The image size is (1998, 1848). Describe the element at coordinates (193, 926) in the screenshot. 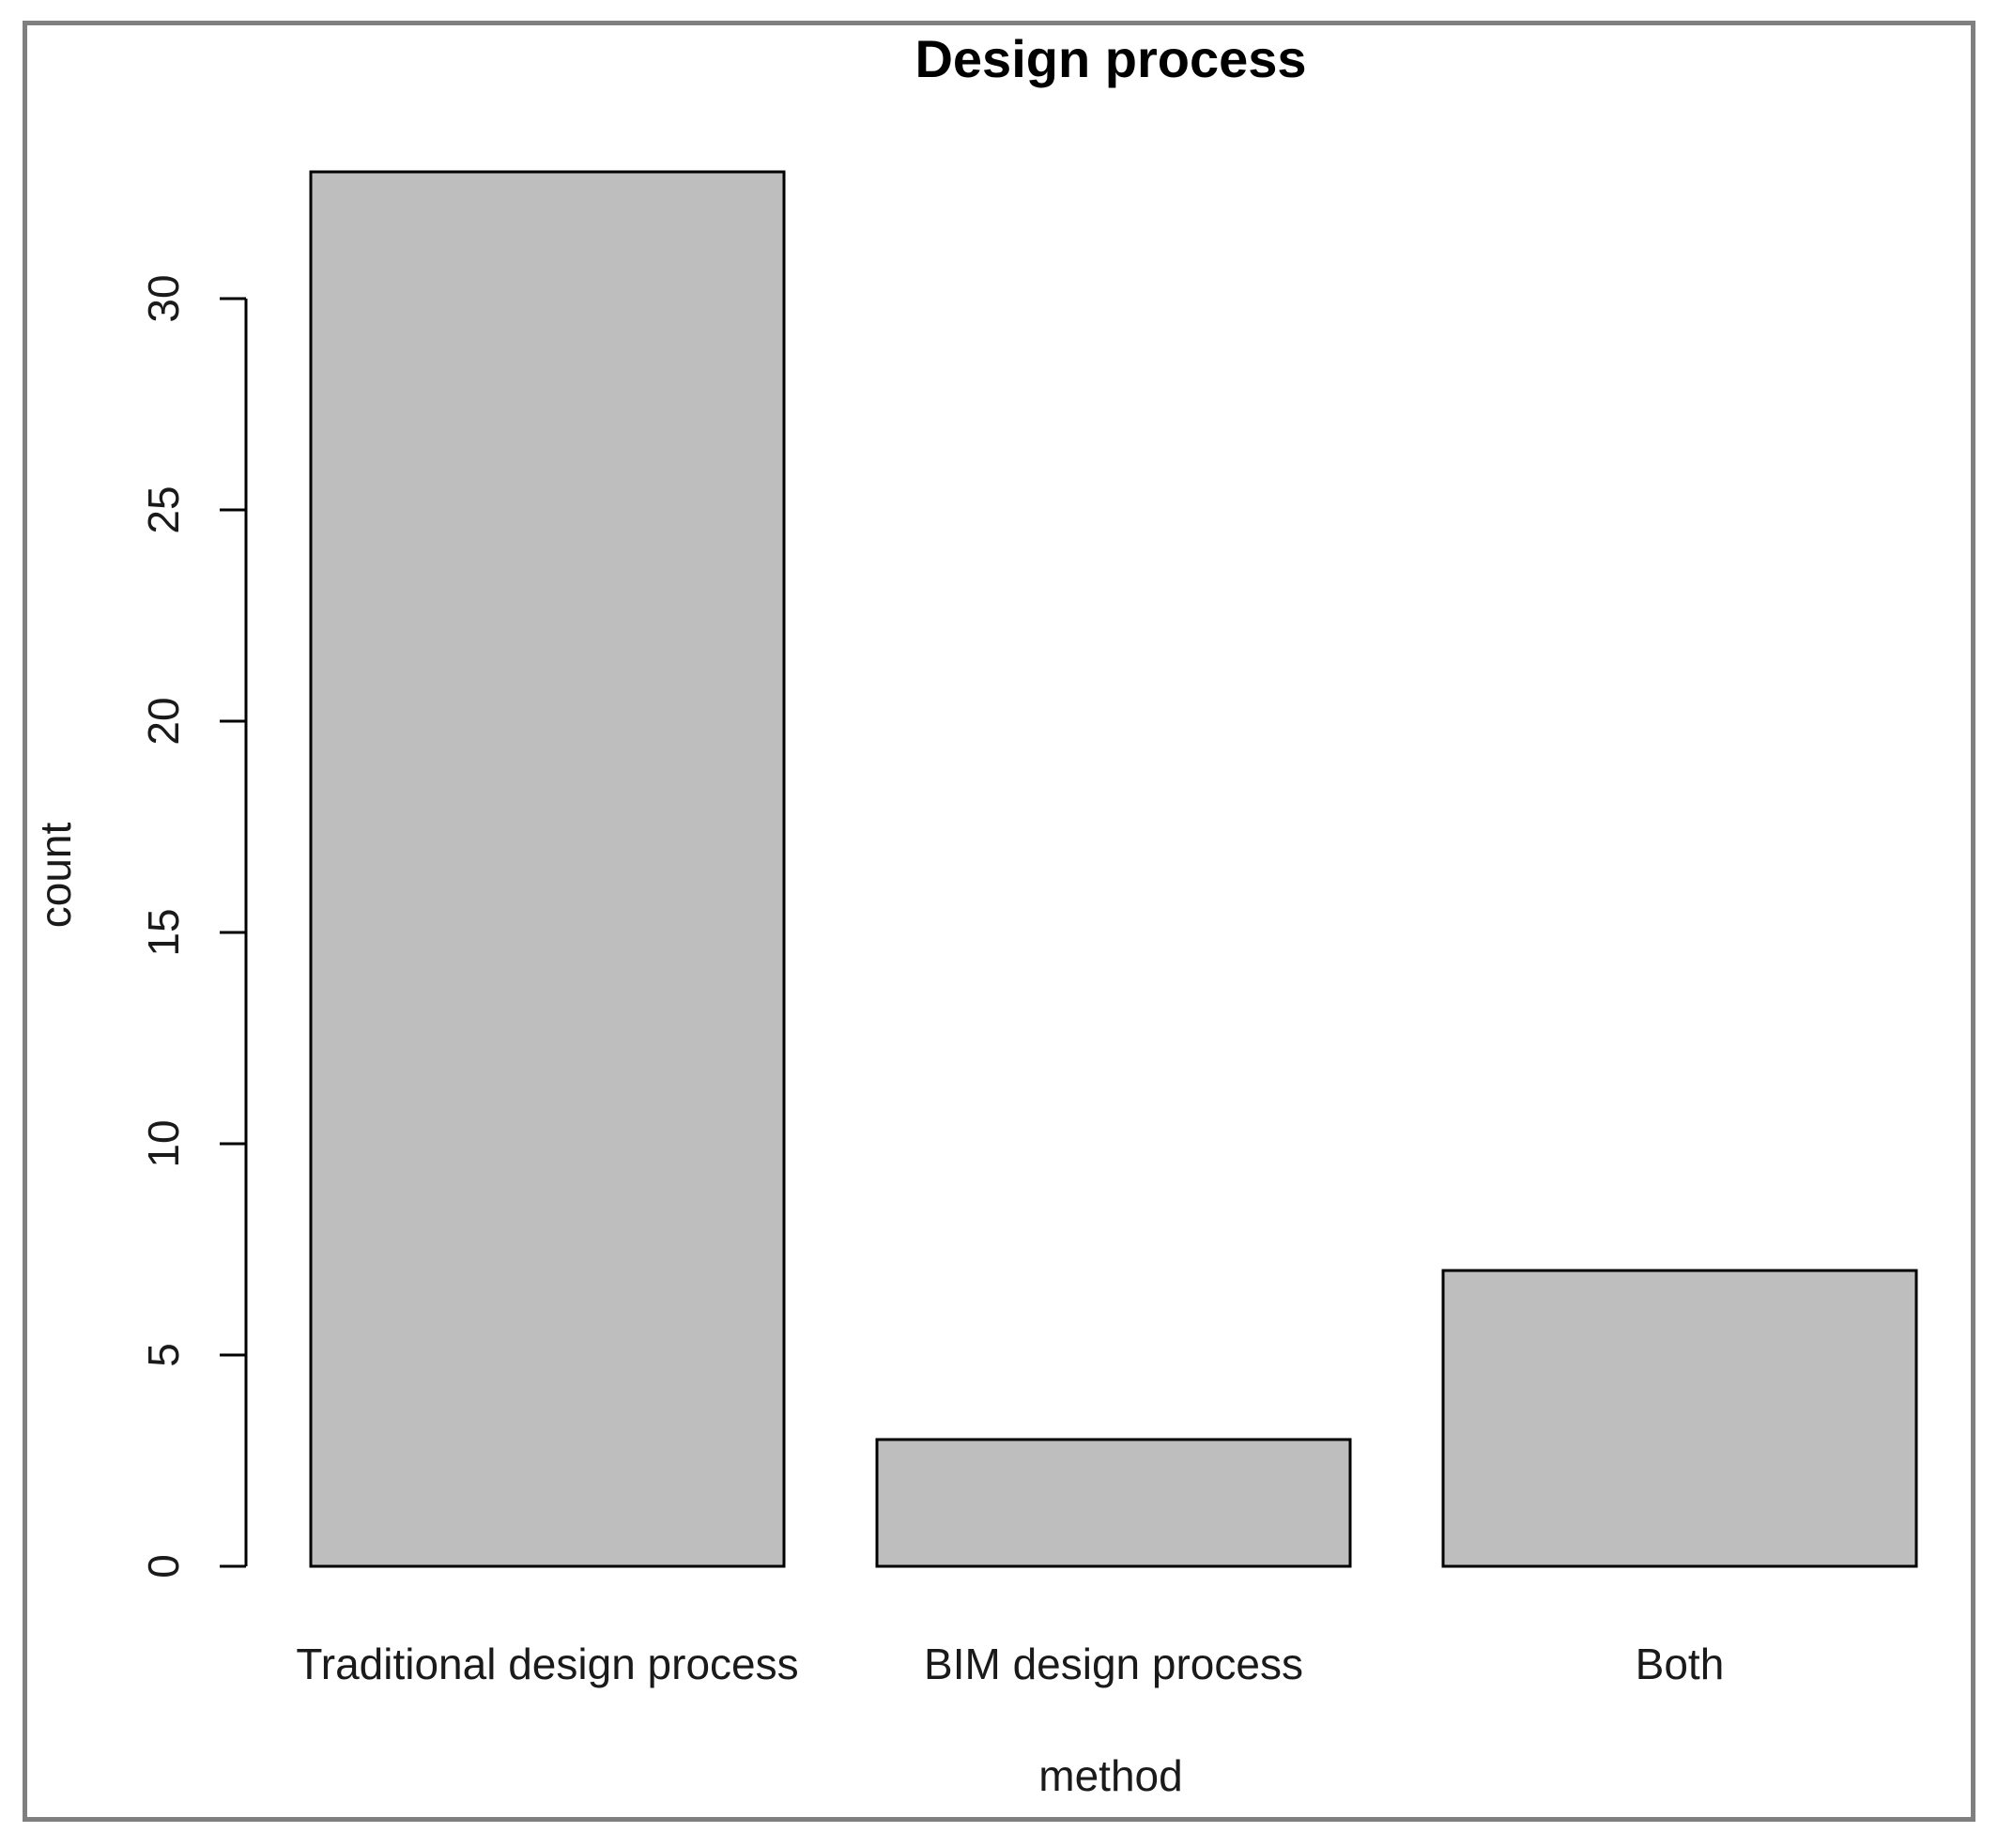

I see `y-axis: 0 5 10 15 20 25 30` at that location.